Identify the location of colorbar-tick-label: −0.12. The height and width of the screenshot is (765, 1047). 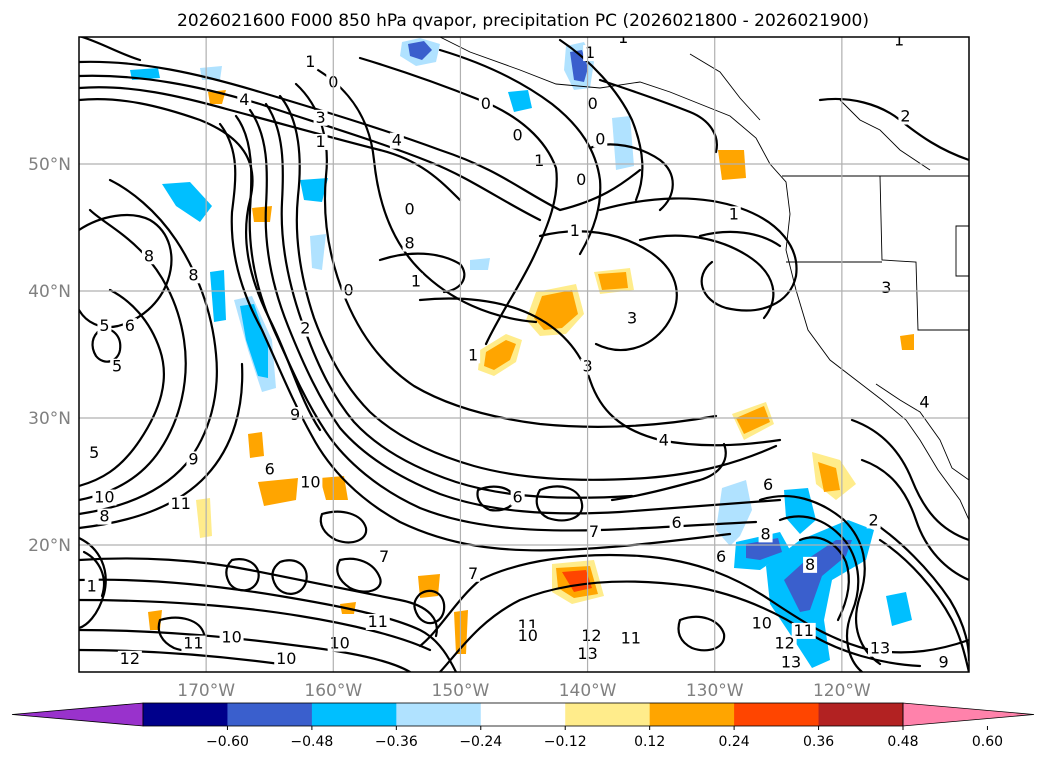
(565, 742).